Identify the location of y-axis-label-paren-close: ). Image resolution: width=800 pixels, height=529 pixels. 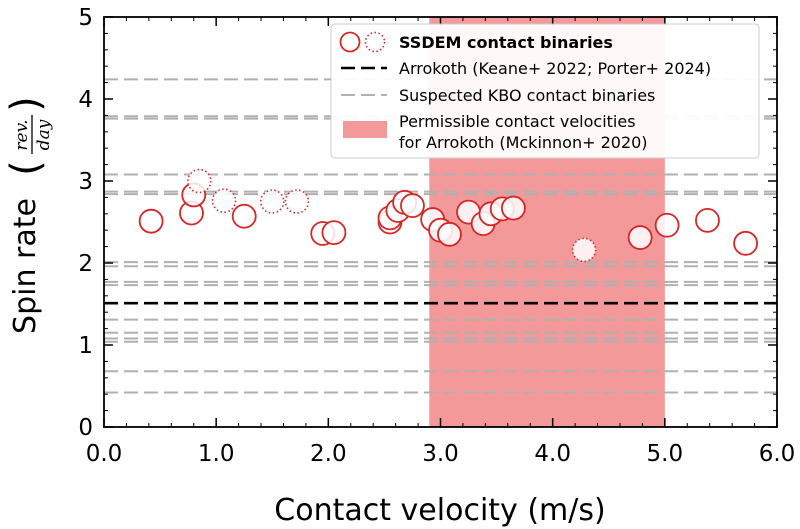
(26, 104).